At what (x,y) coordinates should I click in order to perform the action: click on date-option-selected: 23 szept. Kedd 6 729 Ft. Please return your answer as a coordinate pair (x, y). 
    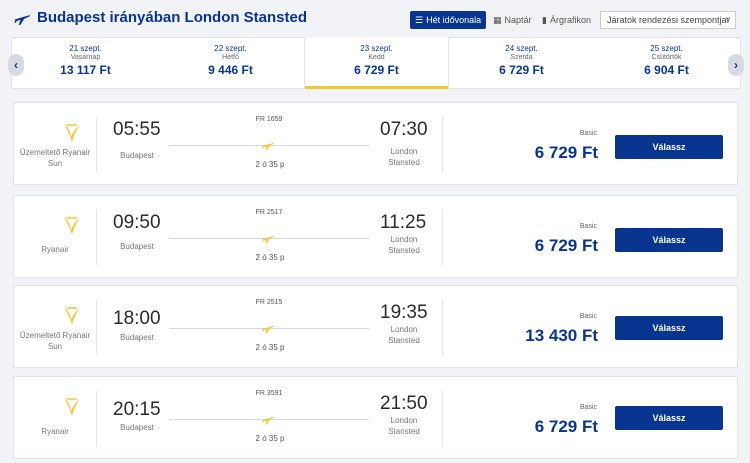
    Looking at the image, I should click on (376, 63).